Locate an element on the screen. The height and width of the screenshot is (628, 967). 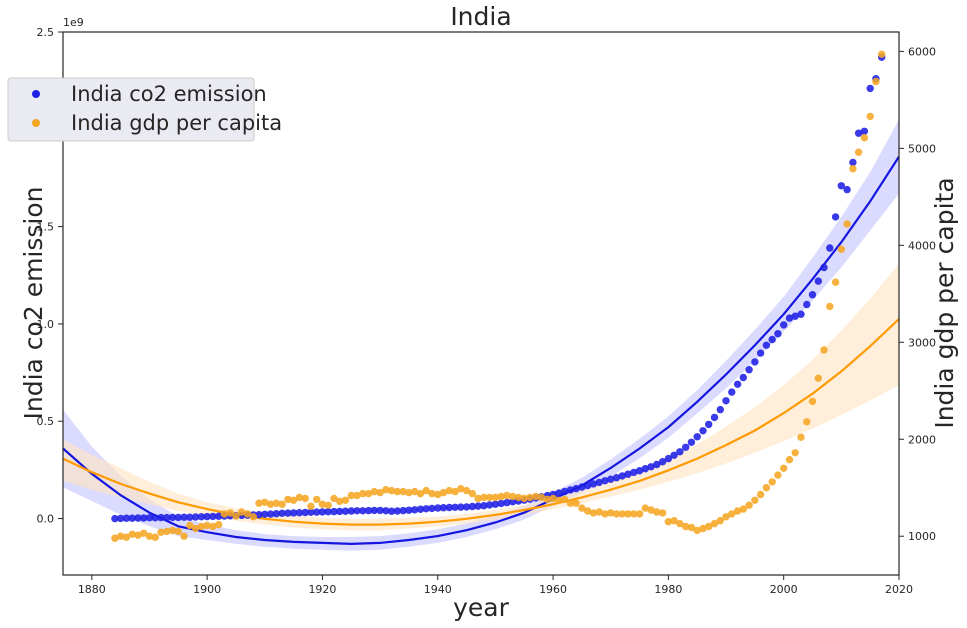
legend-marker-co2 is located at coordinates (36, 94).